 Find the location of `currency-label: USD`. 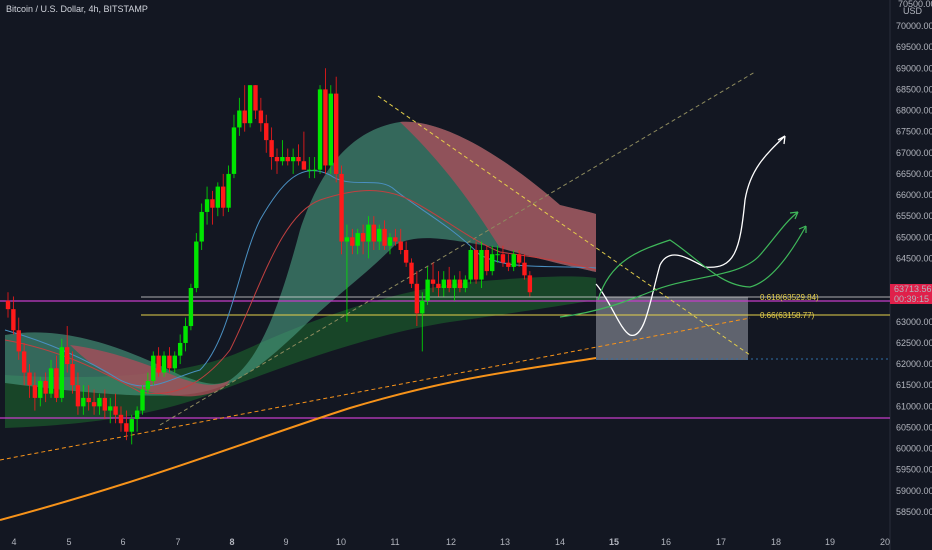

currency-label: USD is located at coordinates (913, 11).